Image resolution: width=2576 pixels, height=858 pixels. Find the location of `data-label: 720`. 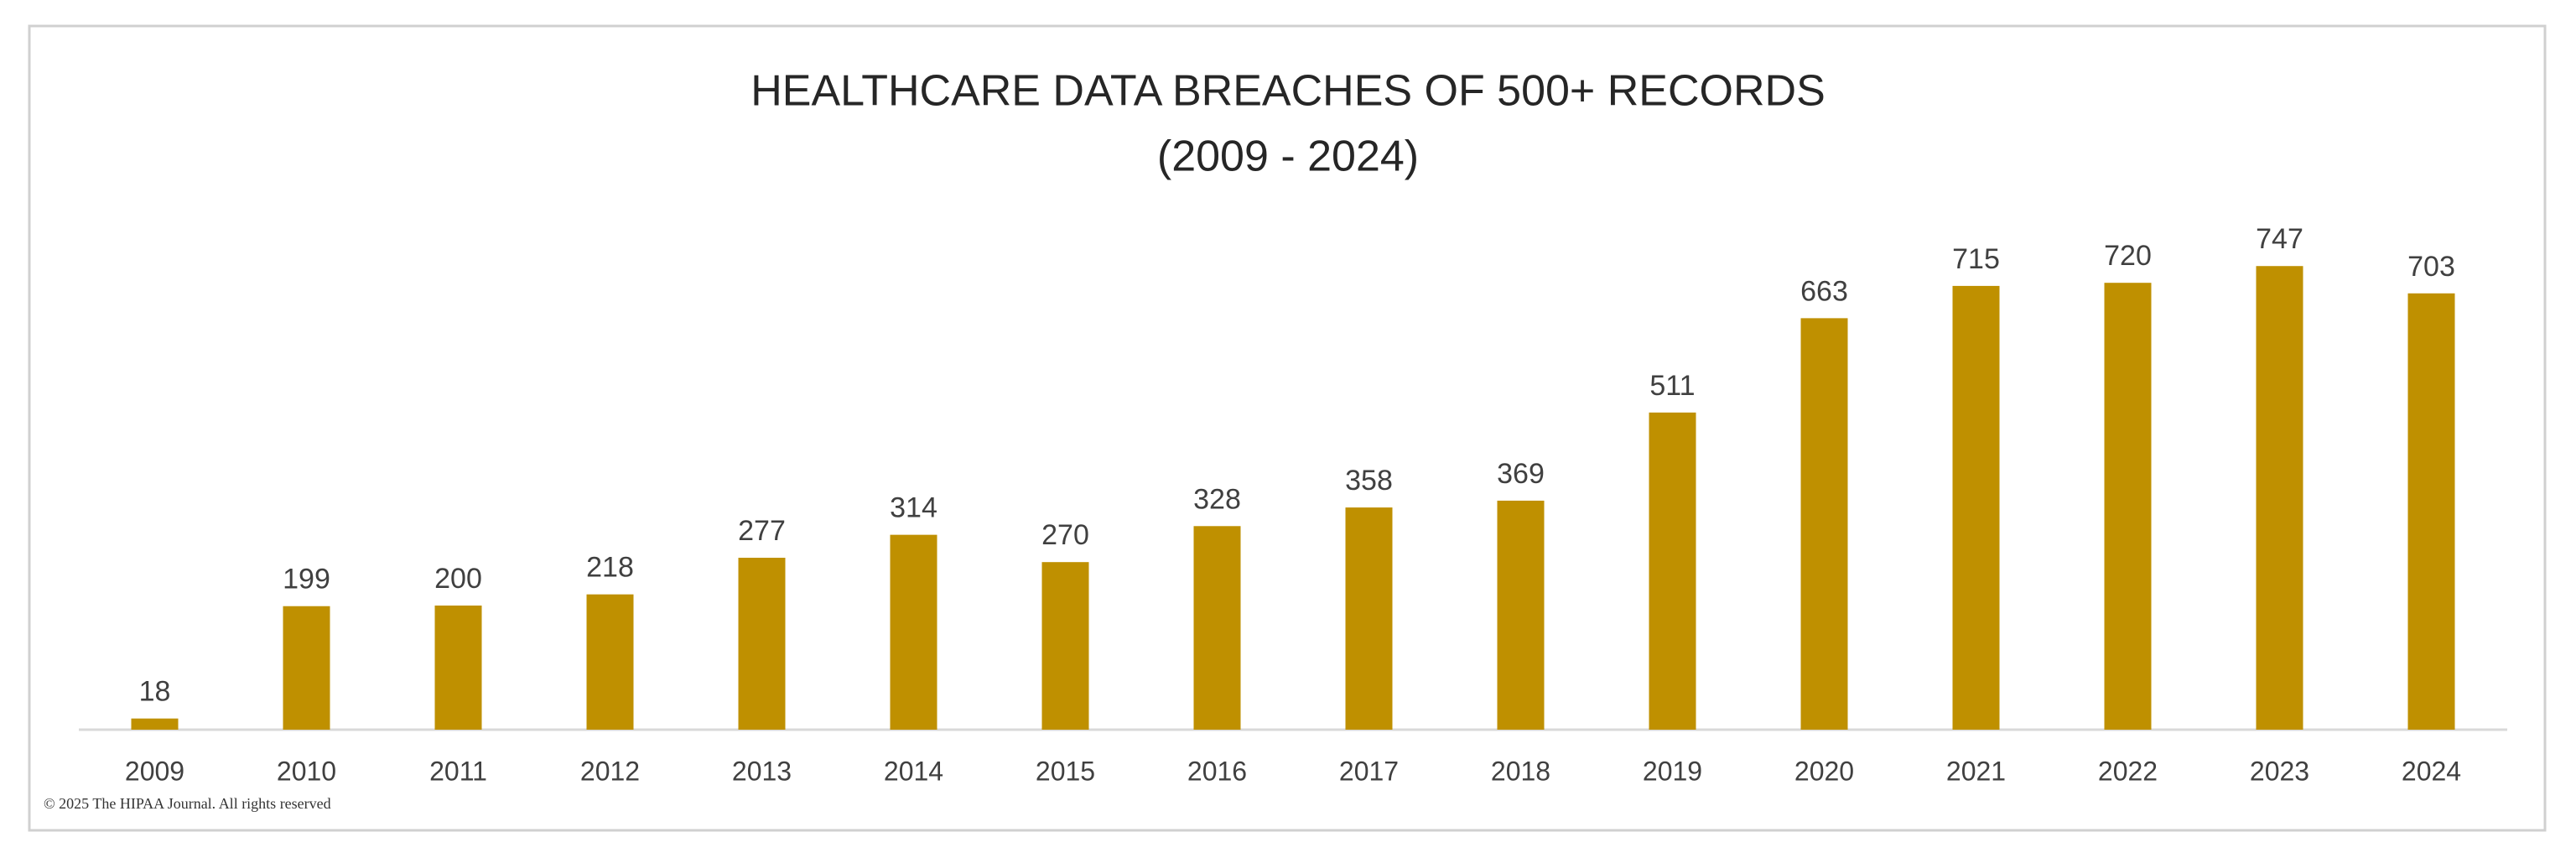

data-label: 720 is located at coordinates (2128, 256).